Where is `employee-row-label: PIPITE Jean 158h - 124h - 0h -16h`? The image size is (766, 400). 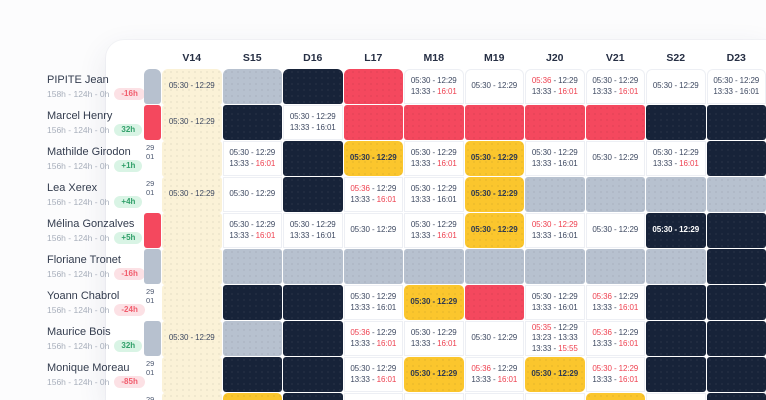
employee-row-label: PIPITE Jean 158h - 124h - 0h -16h is located at coordinates (92, 86).